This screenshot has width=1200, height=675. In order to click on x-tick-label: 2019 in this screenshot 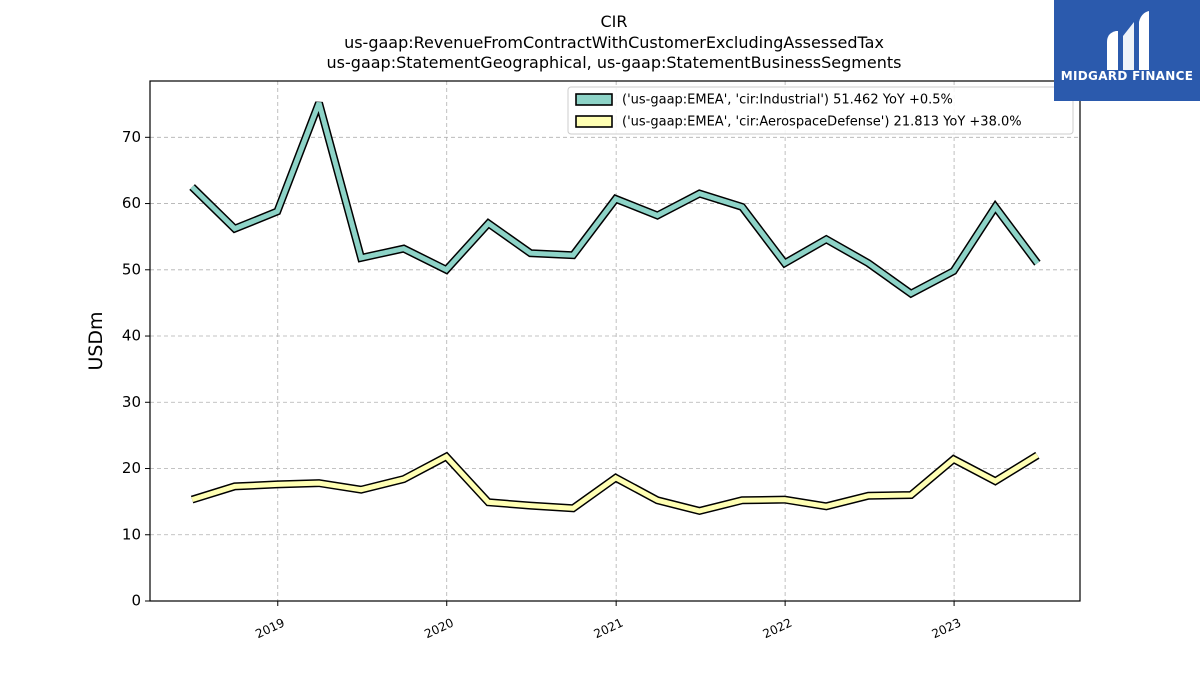, I will do `click(270, 629)`.